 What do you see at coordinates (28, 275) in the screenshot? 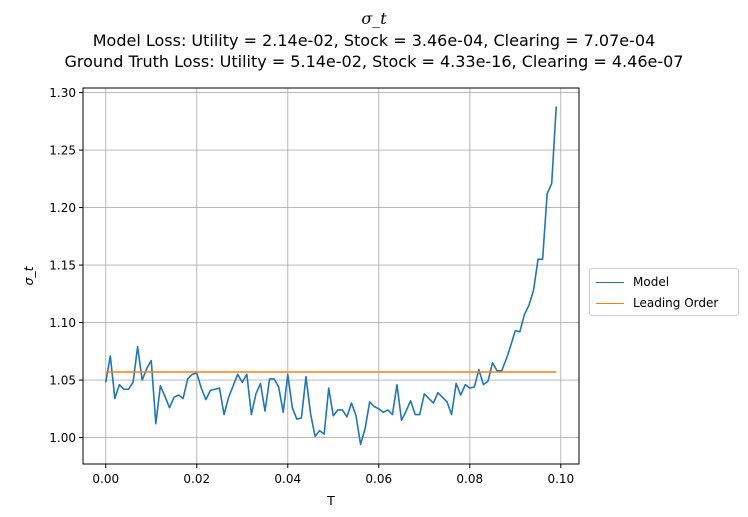
I see `y-axis-label: σ_t` at bounding box center [28, 275].